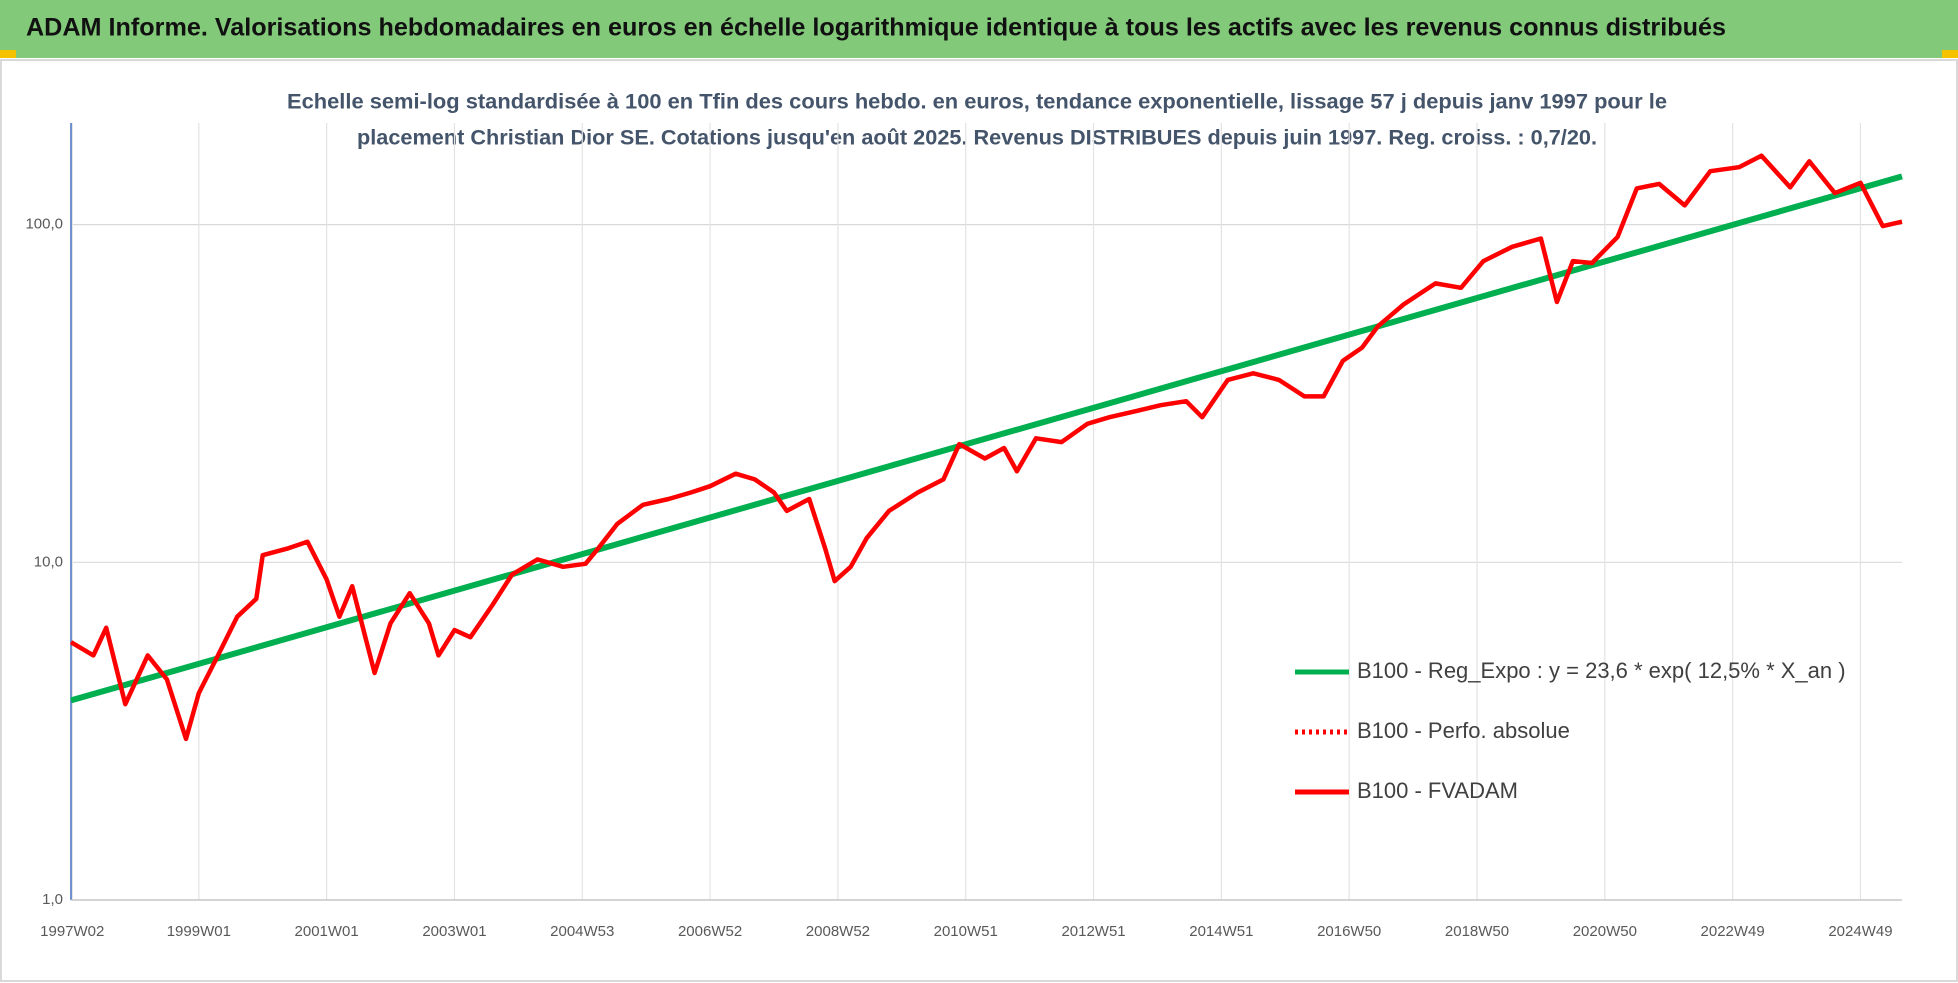 The height and width of the screenshot is (983, 1958). I want to click on title-bar, so click(979, 29).